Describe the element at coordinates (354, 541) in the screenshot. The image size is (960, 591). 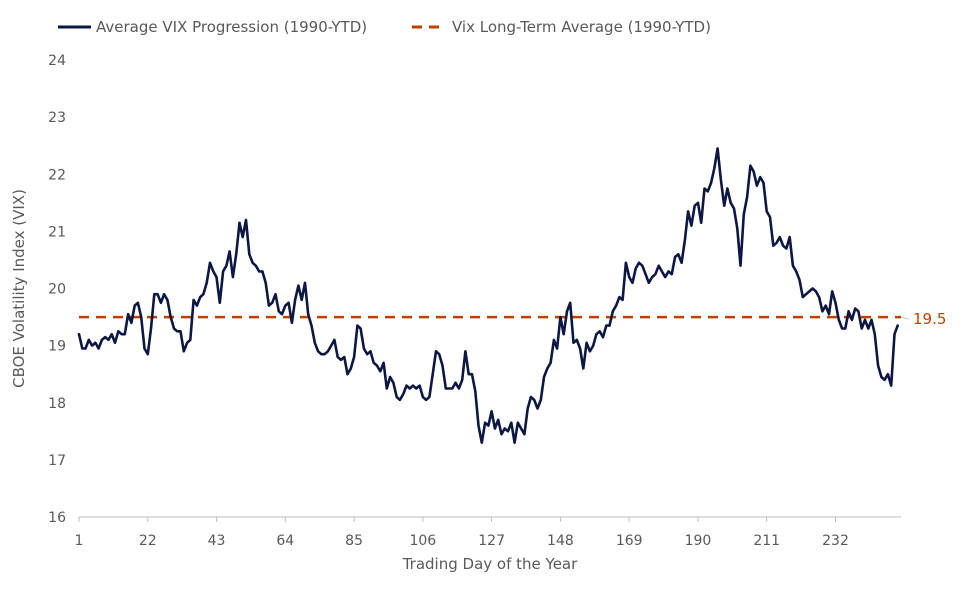
I see `x-tick-label-85: 85` at that location.